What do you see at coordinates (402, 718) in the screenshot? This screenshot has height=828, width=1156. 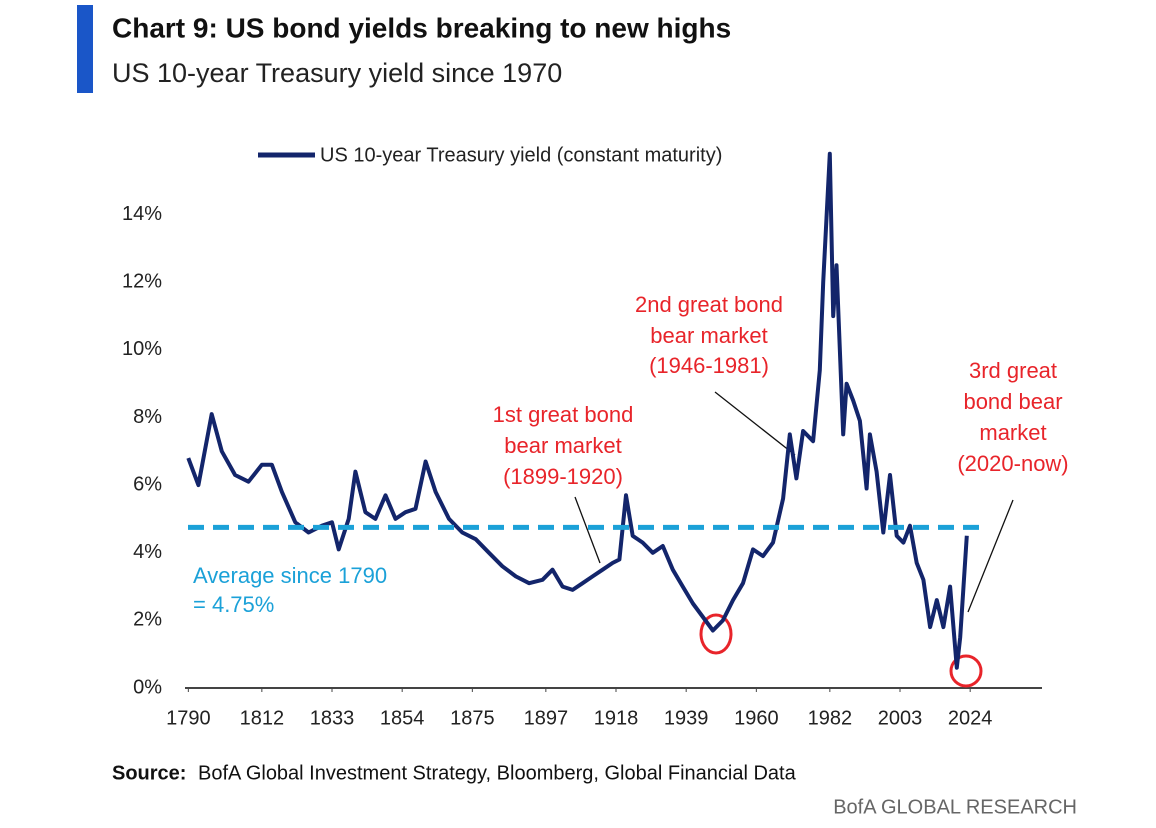 I see `x-tick-label: 1854` at bounding box center [402, 718].